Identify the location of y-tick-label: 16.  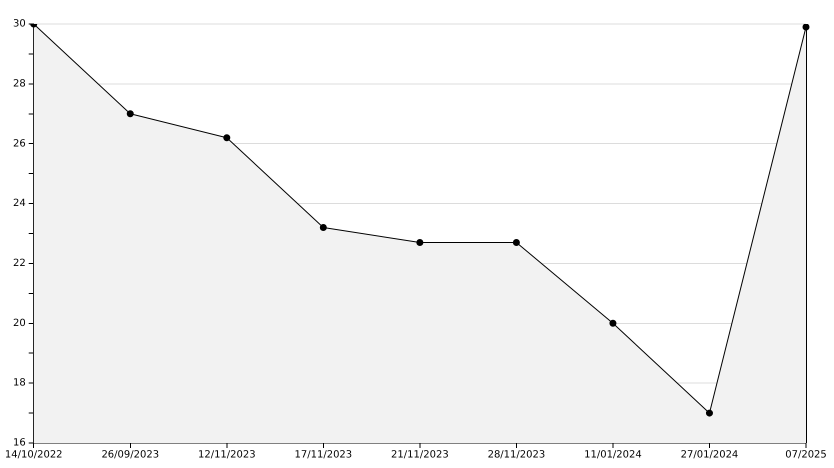
(19, 443).